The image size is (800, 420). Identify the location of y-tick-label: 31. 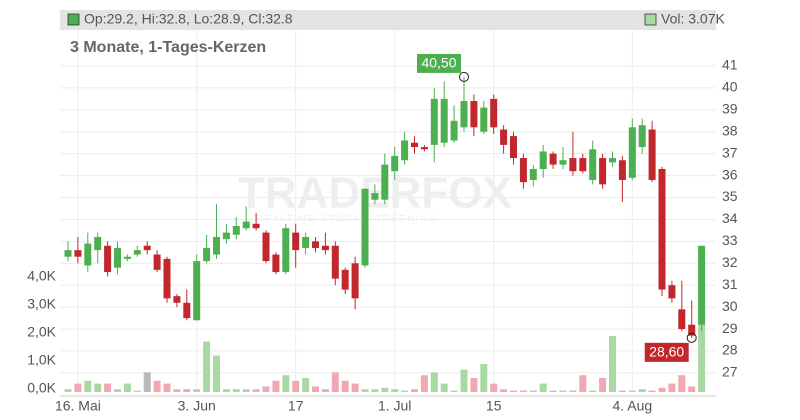
(730, 284).